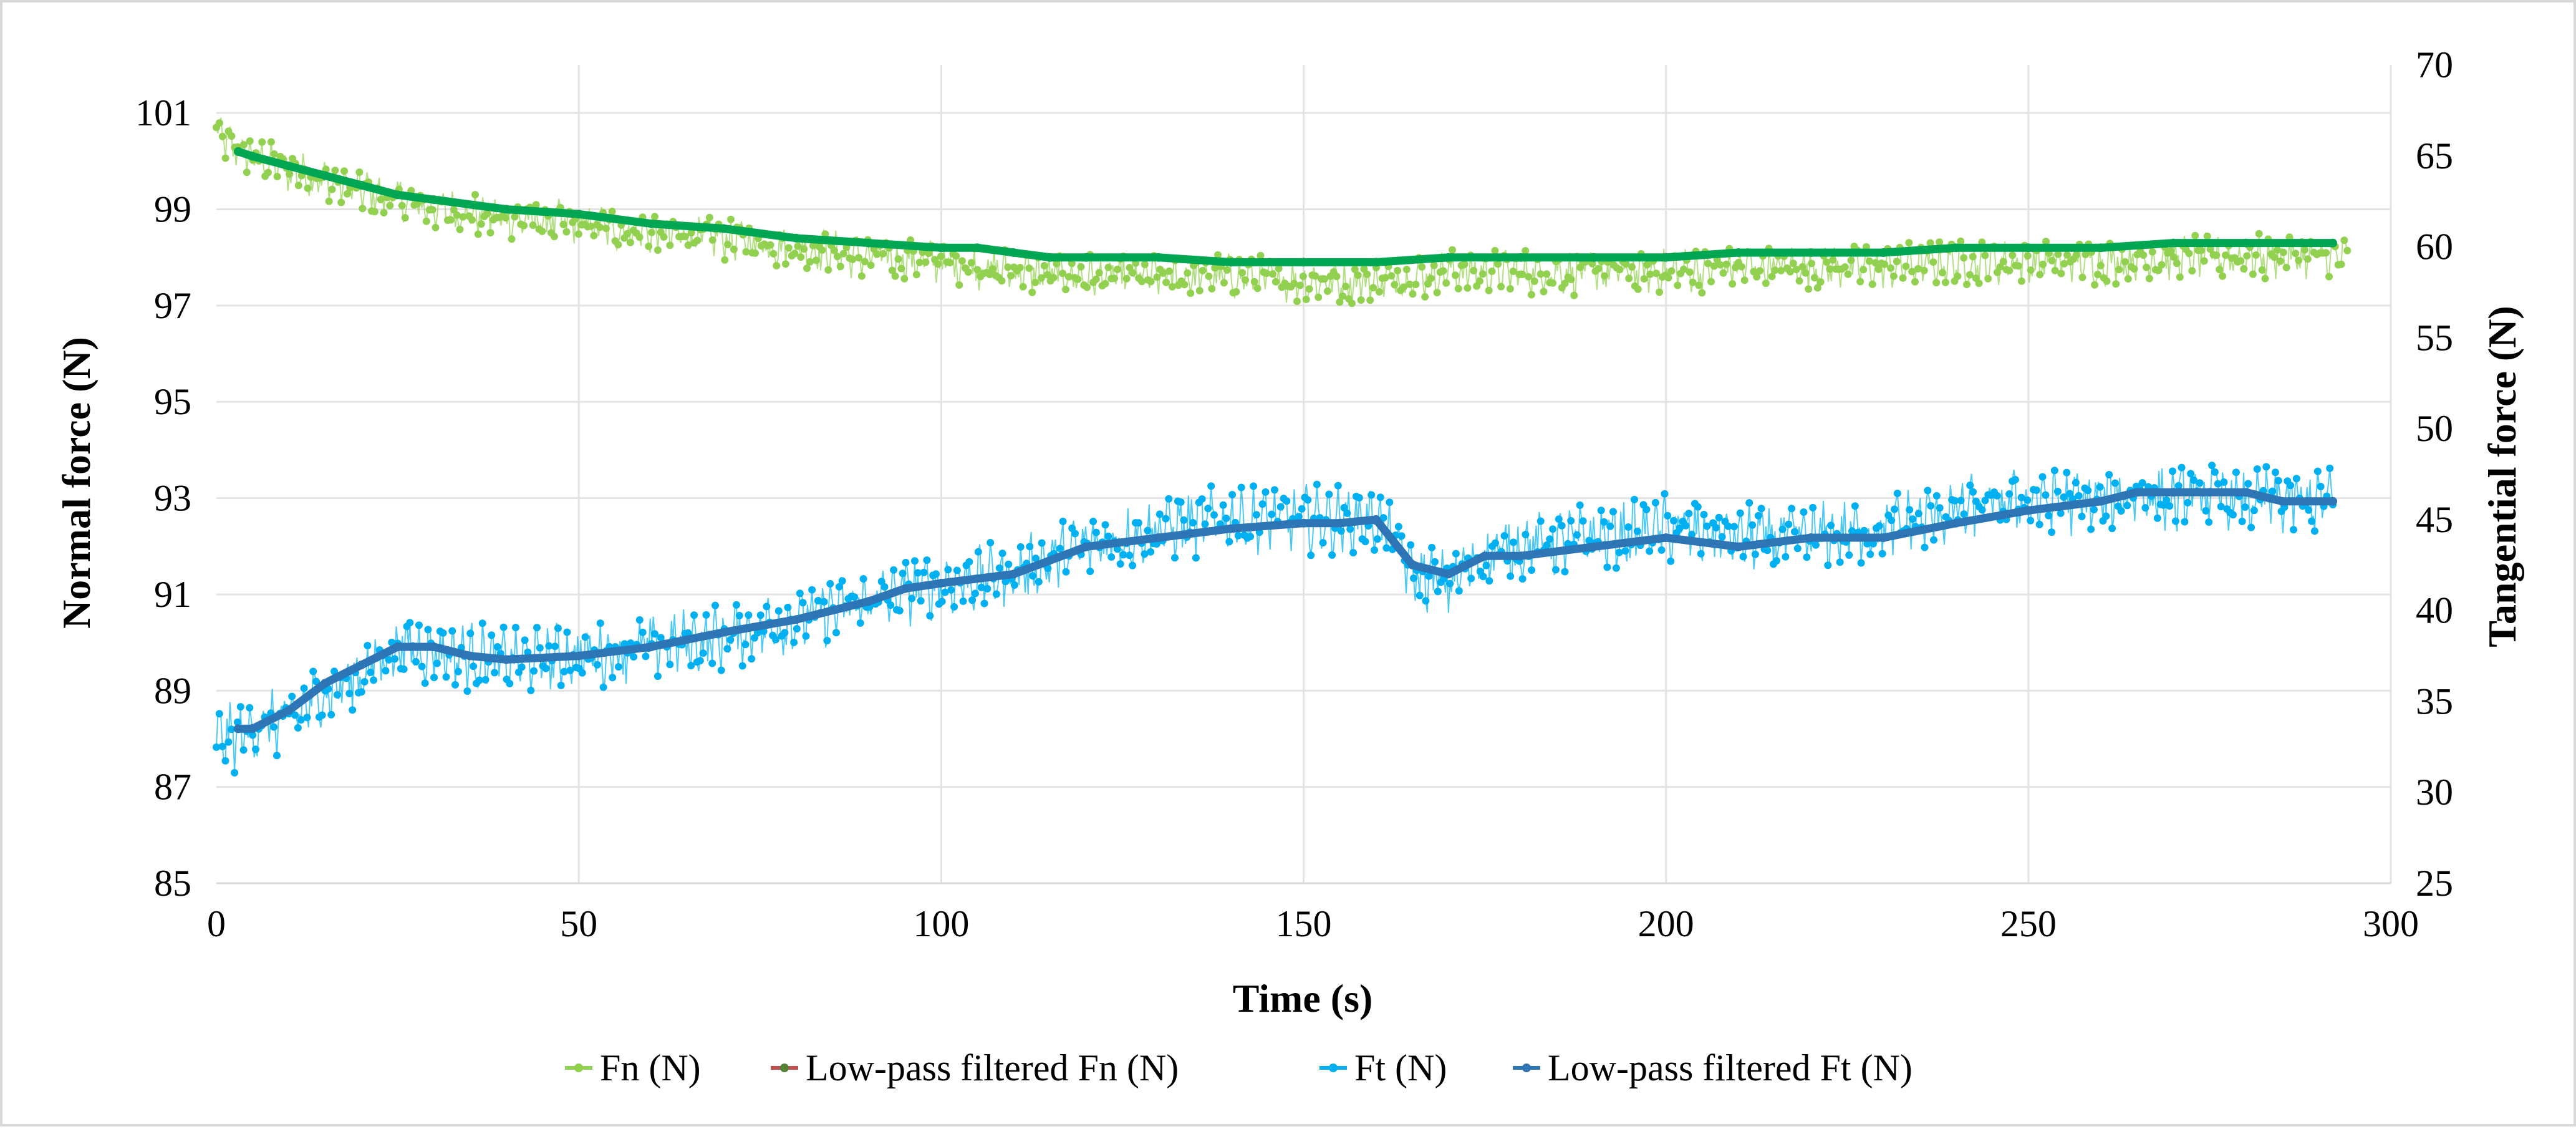 Image resolution: width=2576 pixels, height=1129 pixels. What do you see at coordinates (2502, 476) in the screenshot?
I see `y-axis-right-title: Tangential force (N)` at bounding box center [2502, 476].